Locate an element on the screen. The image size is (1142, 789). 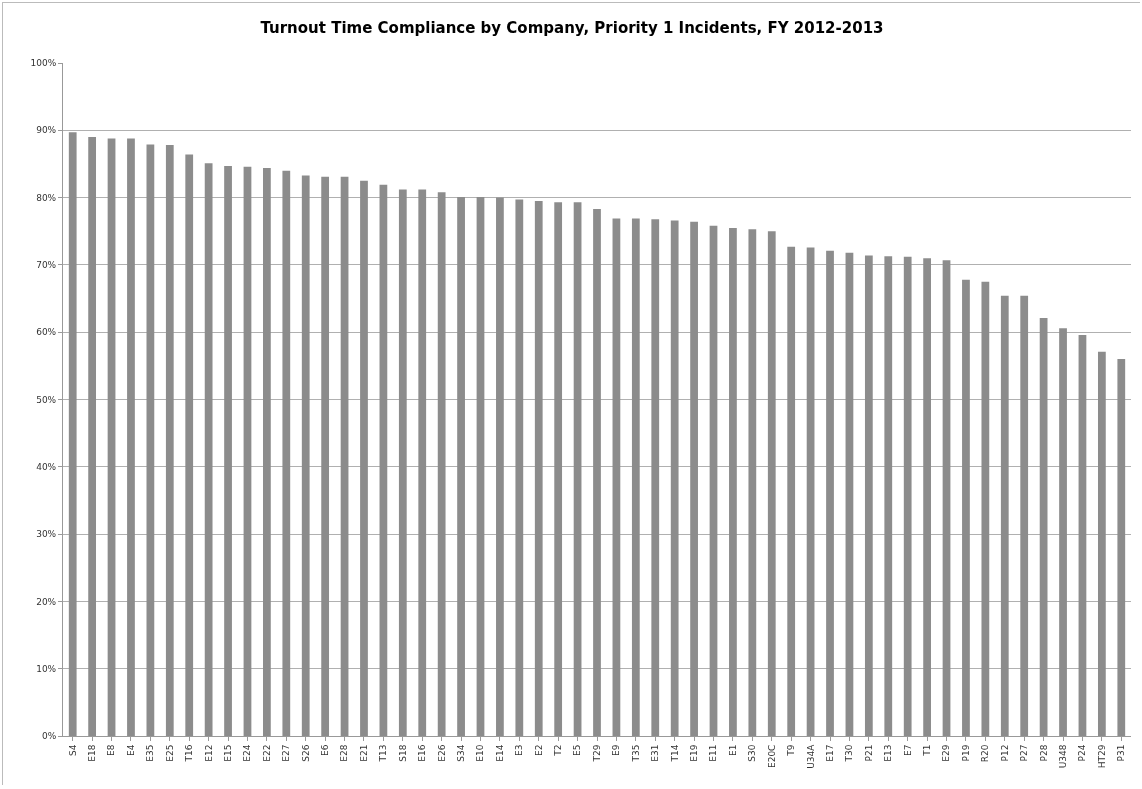
y-tick-label: 0% is located at coordinates (49, 736).